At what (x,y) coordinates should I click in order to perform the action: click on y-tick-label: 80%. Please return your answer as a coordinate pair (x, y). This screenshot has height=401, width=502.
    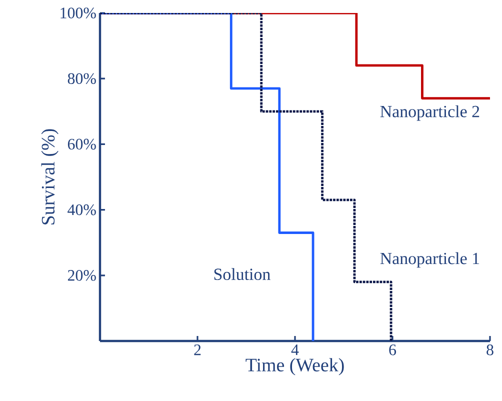
    Looking at the image, I should click on (82, 78).